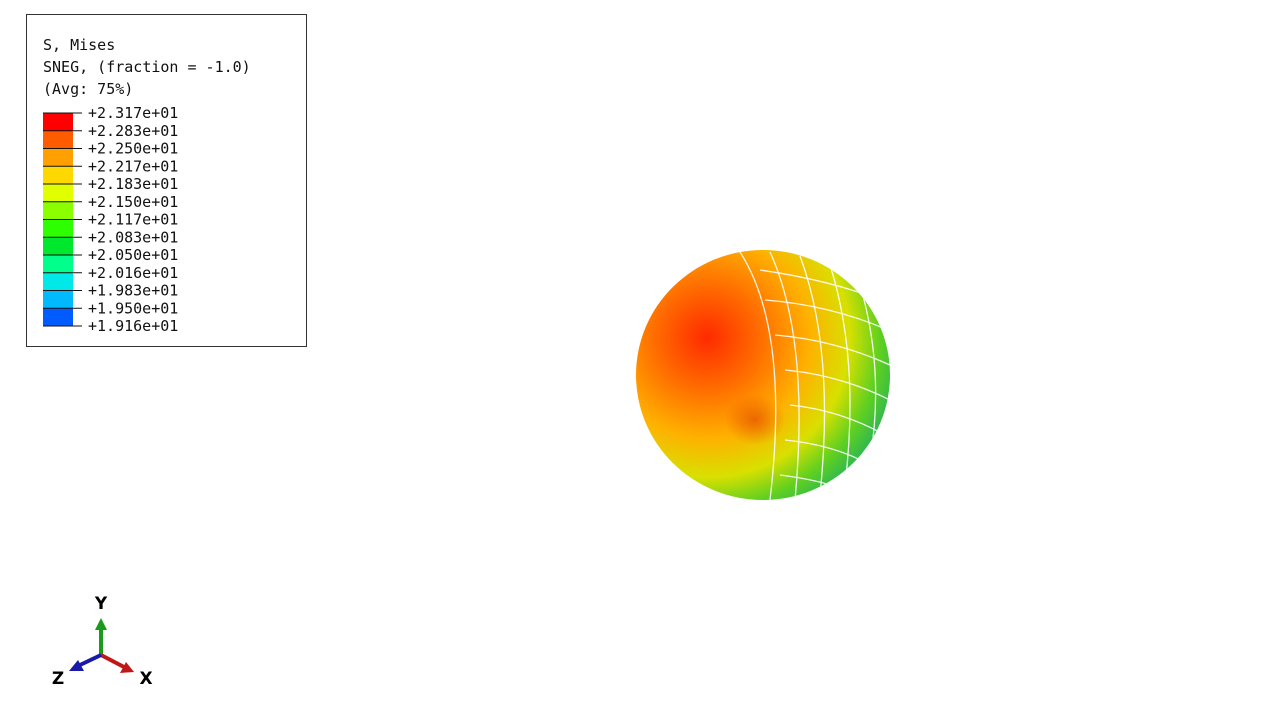 This screenshot has height=720, width=1280. What do you see at coordinates (133, 291) in the screenshot?
I see `legend-label: +1.983e+01` at bounding box center [133, 291].